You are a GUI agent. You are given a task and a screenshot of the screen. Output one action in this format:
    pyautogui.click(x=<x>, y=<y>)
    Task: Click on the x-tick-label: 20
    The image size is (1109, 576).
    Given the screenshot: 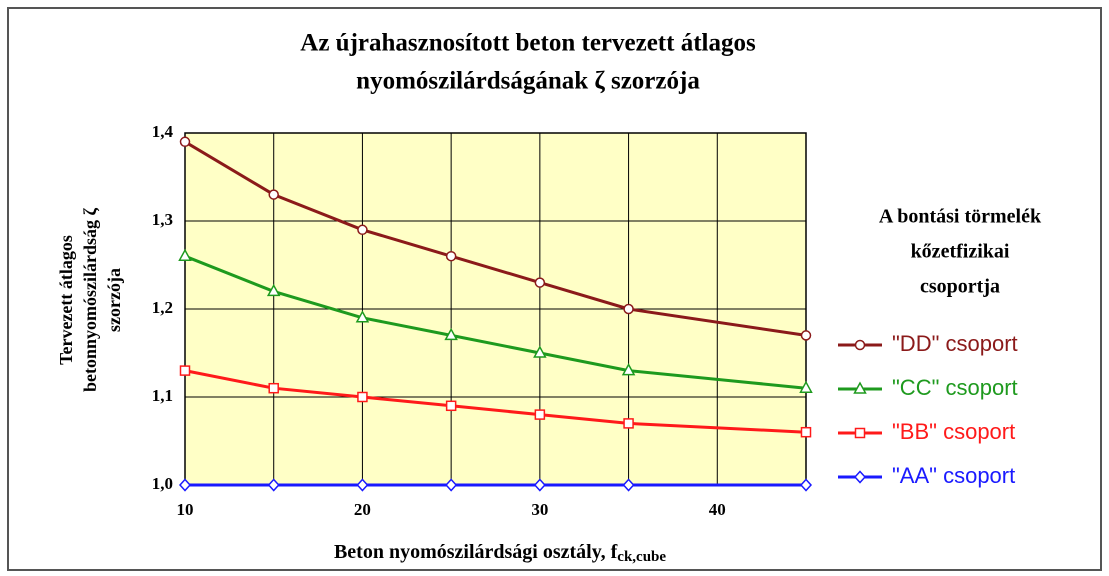 What is the action you would take?
    pyautogui.click(x=362, y=509)
    